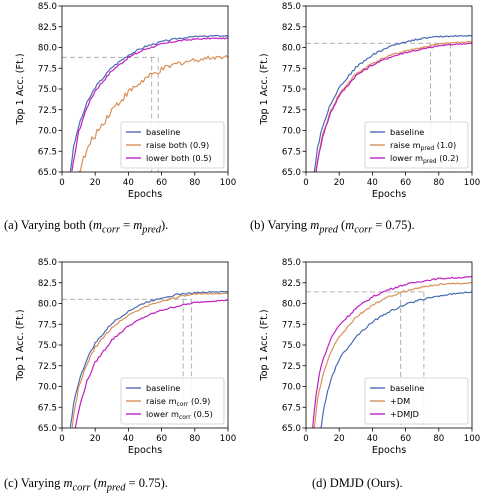 The height and width of the screenshot is (500, 488). What do you see at coordinates (179, 415) in the screenshot?
I see `legend-label: lower mcorr (0.5)` at bounding box center [179, 415].